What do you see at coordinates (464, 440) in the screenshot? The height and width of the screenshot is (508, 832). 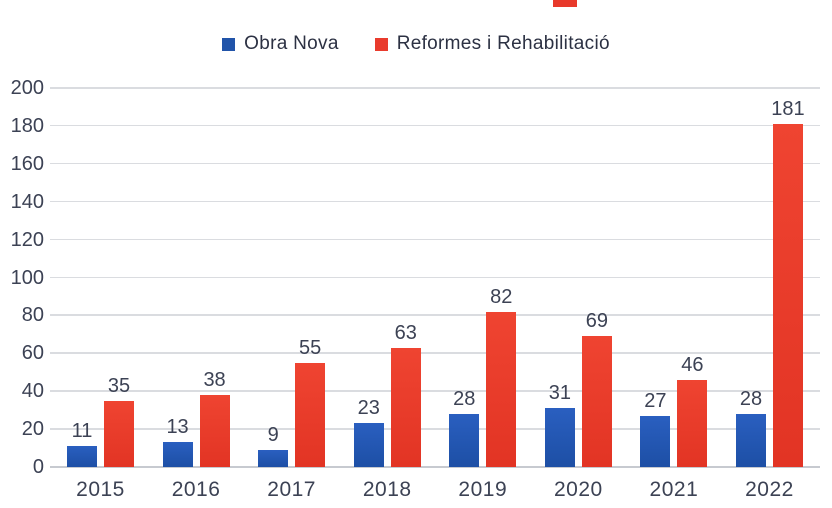 I see `bar-obra-nova-2019` at bounding box center [464, 440].